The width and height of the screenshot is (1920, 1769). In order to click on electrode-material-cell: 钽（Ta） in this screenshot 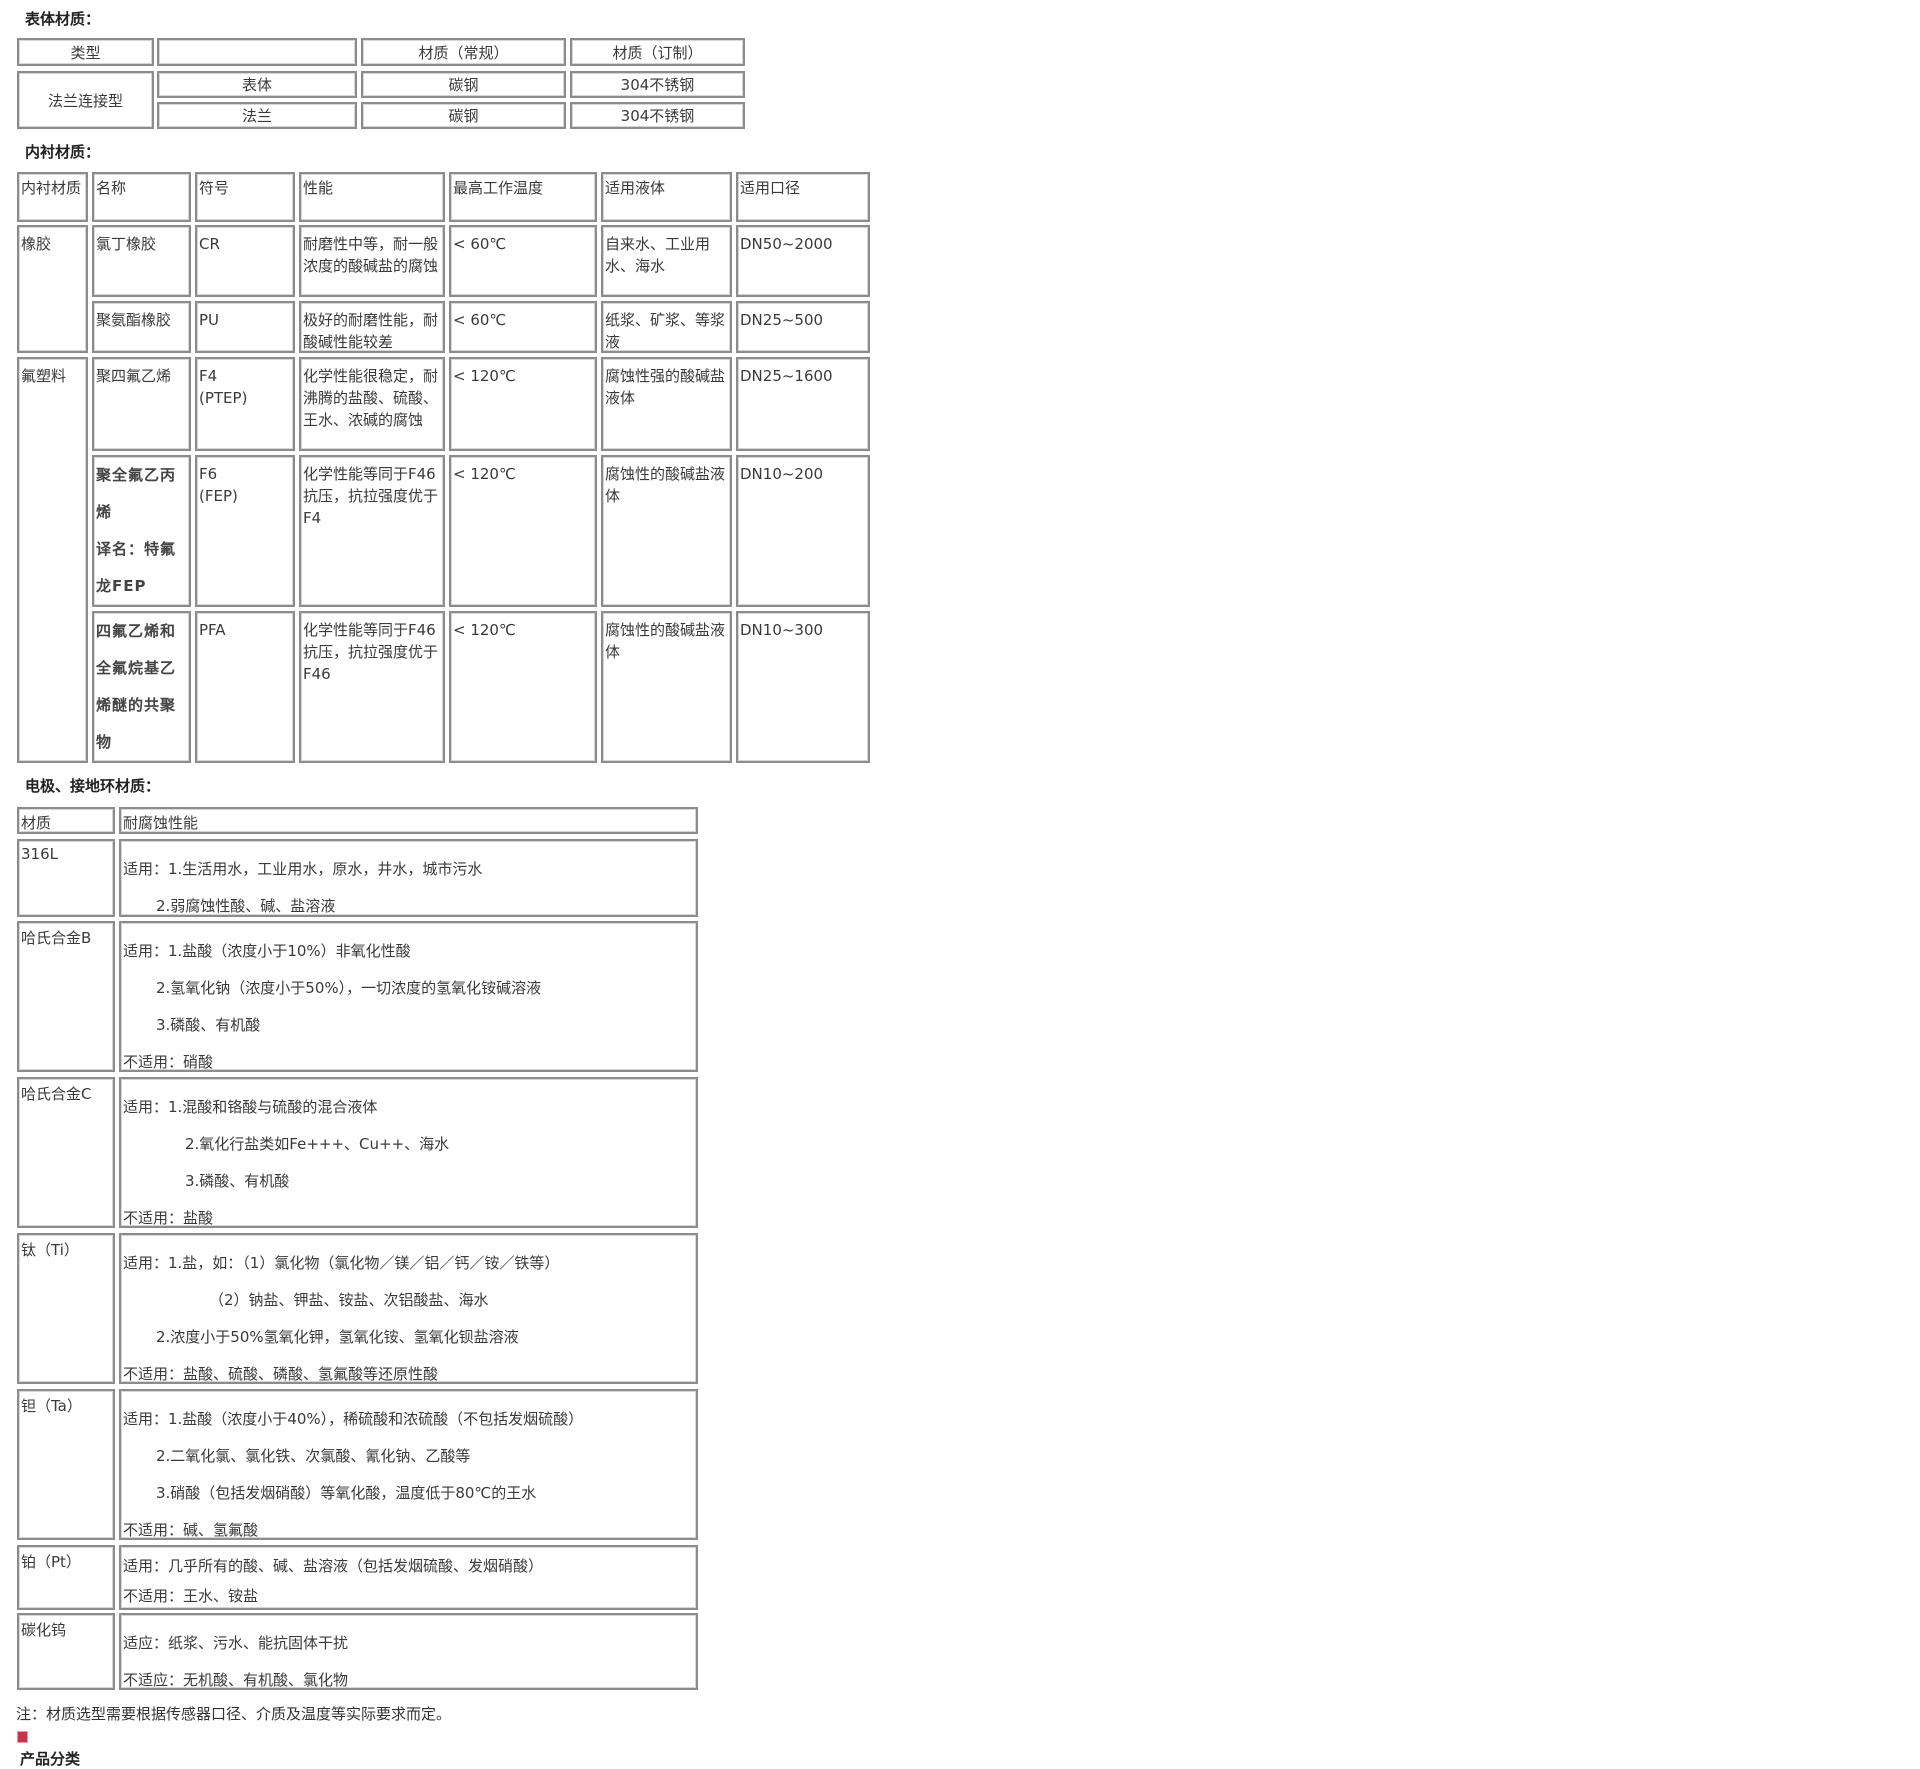, I will do `click(66, 1464)`.